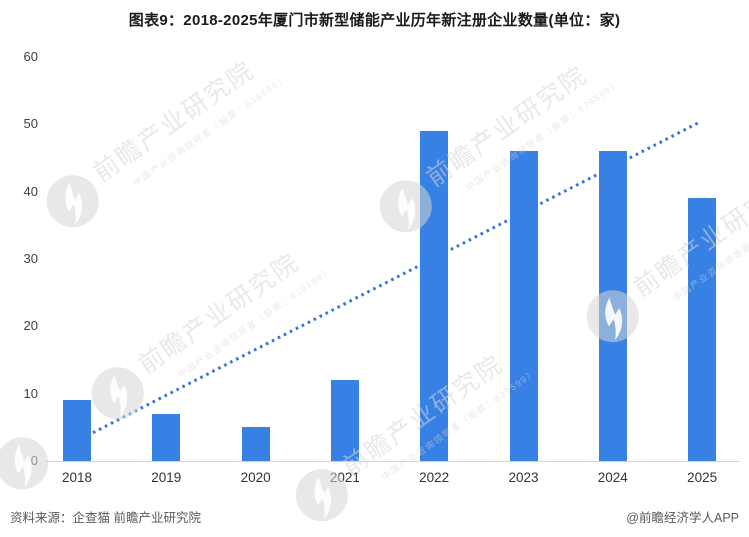  Describe the element at coordinates (344, 420) in the screenshot. I see `bar-2021` at that location.